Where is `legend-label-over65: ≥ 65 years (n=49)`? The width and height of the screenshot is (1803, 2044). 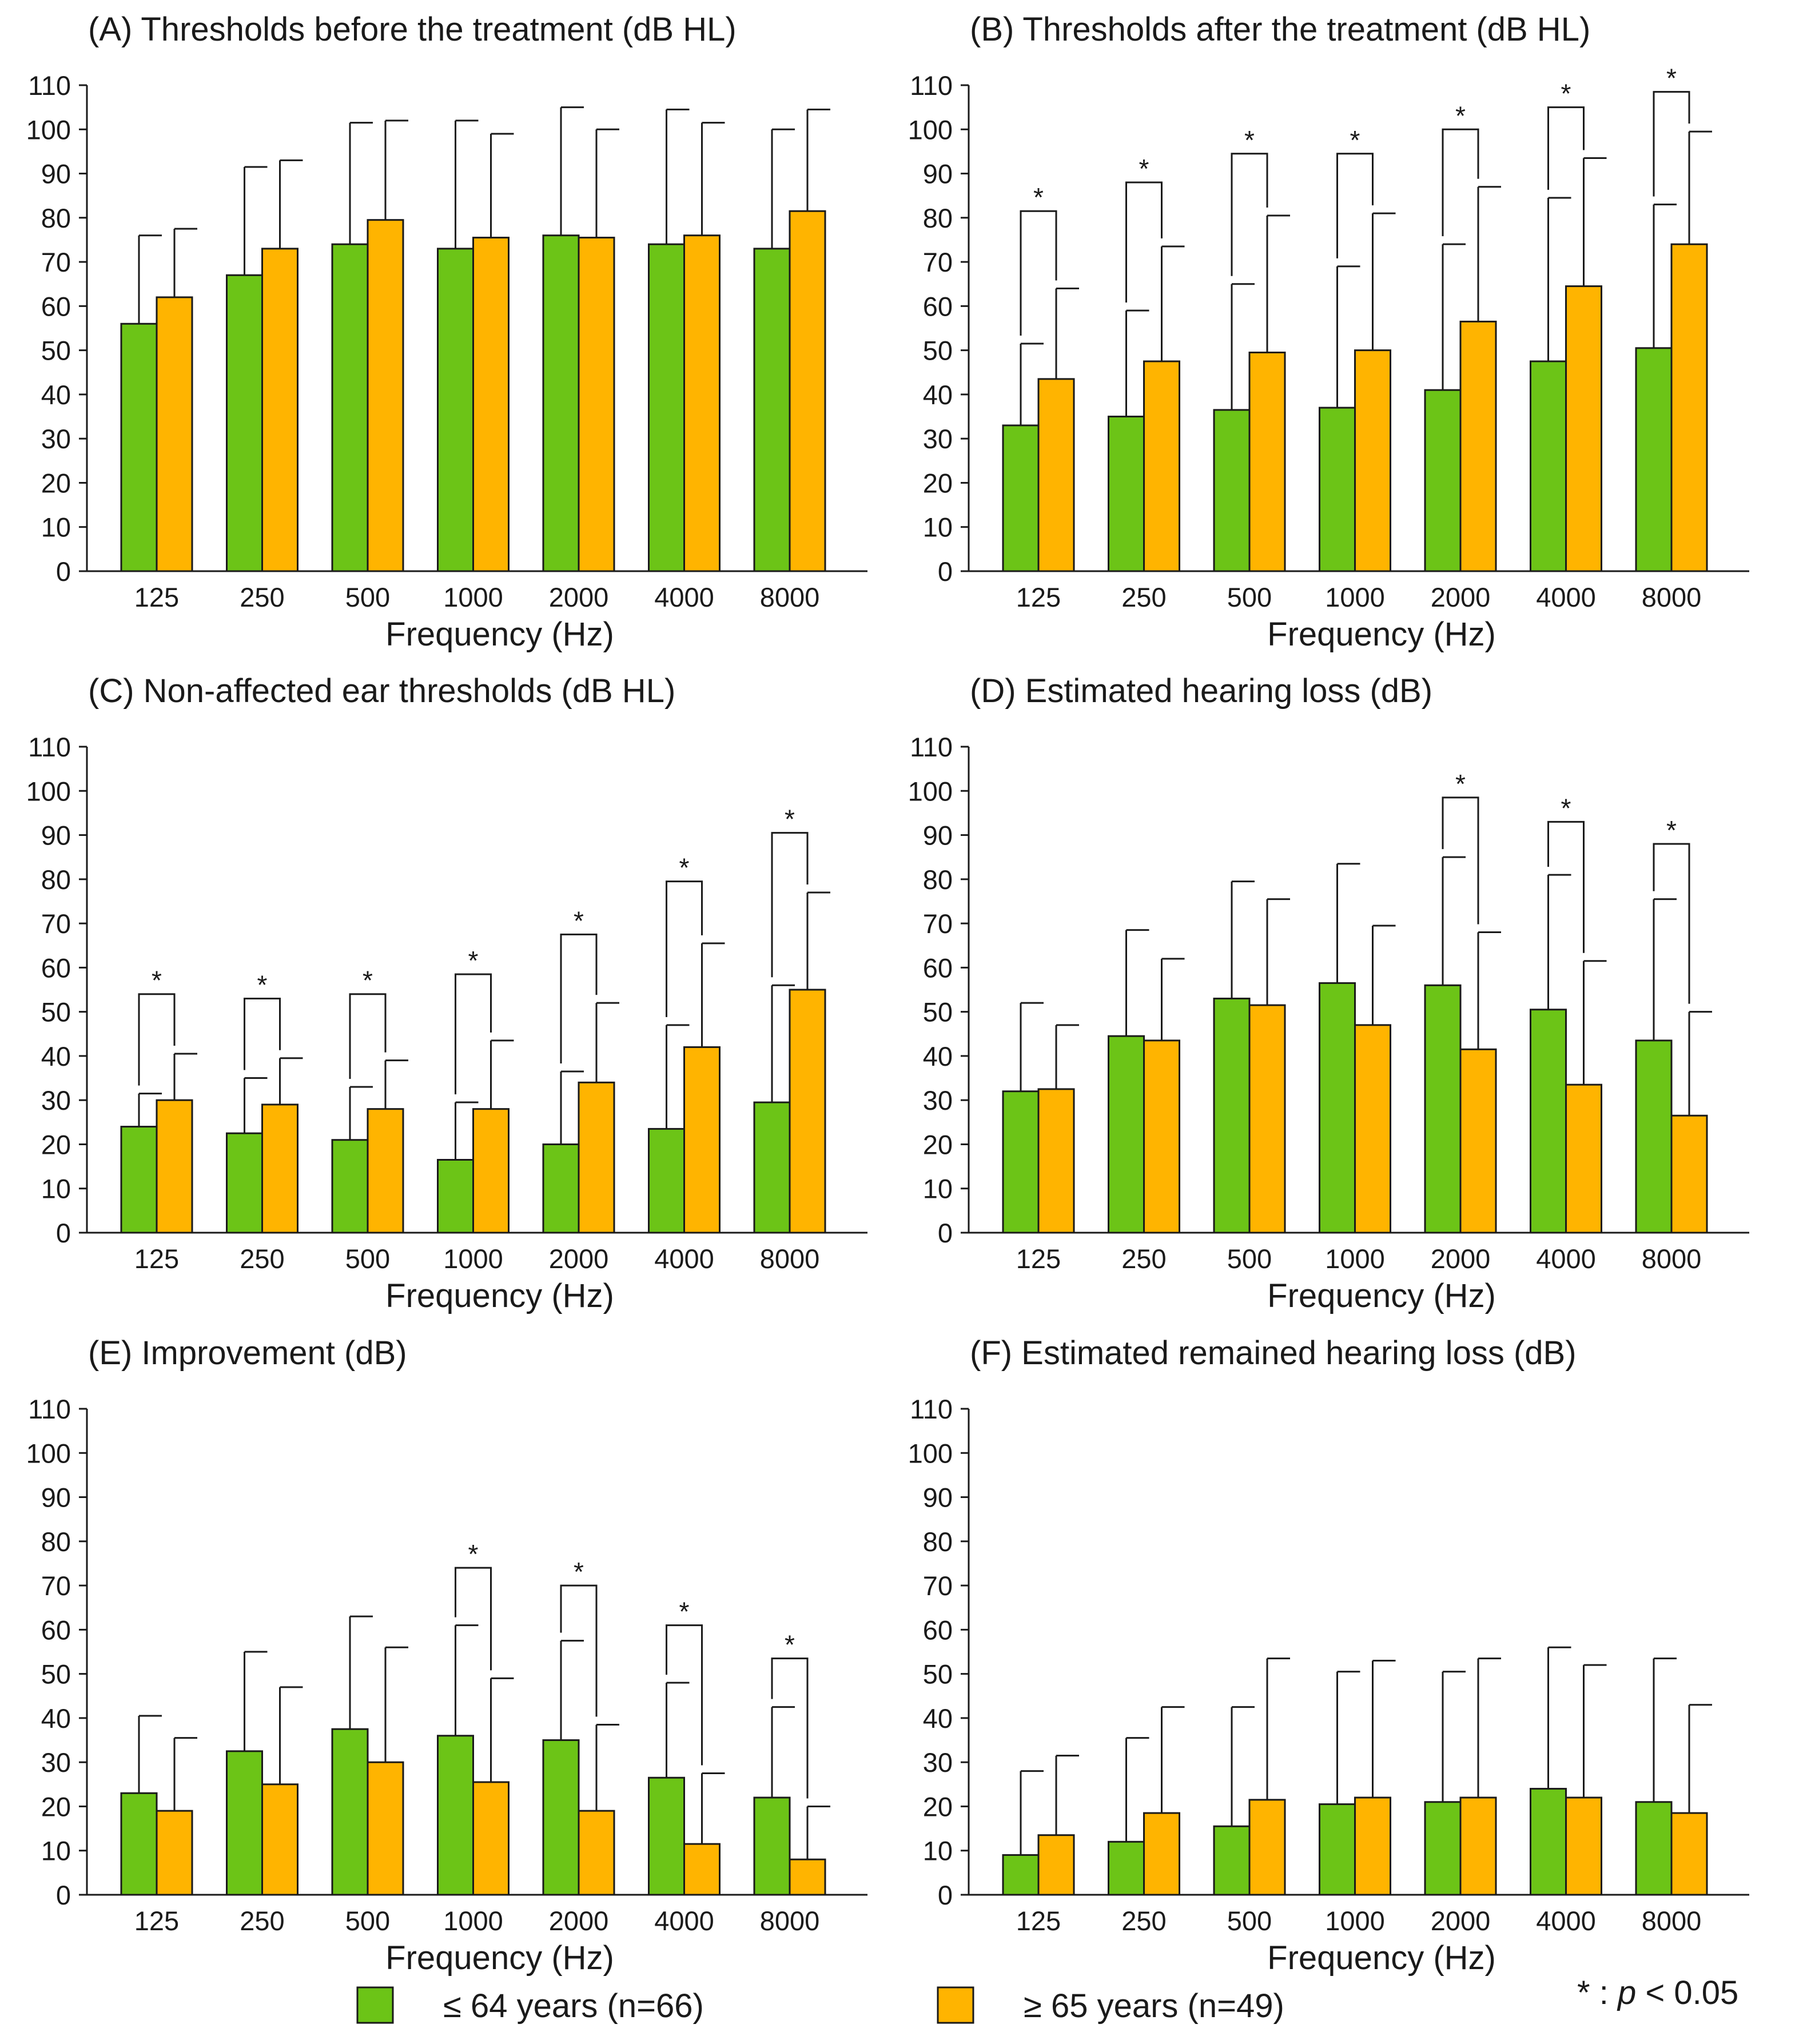
legend-label-over65: ≥ 65 years (n=49) is located at coordinates (1154, 2006).